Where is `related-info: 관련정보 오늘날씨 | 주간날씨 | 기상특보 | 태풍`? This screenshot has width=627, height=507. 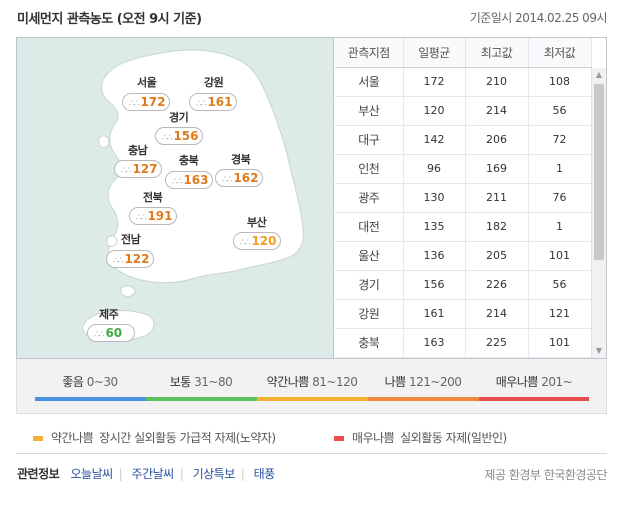
related-info: 관련정보 오늘날씨 | 주간날씨 | 기상특보 | 태풍 is located at coordinates (146, 474).